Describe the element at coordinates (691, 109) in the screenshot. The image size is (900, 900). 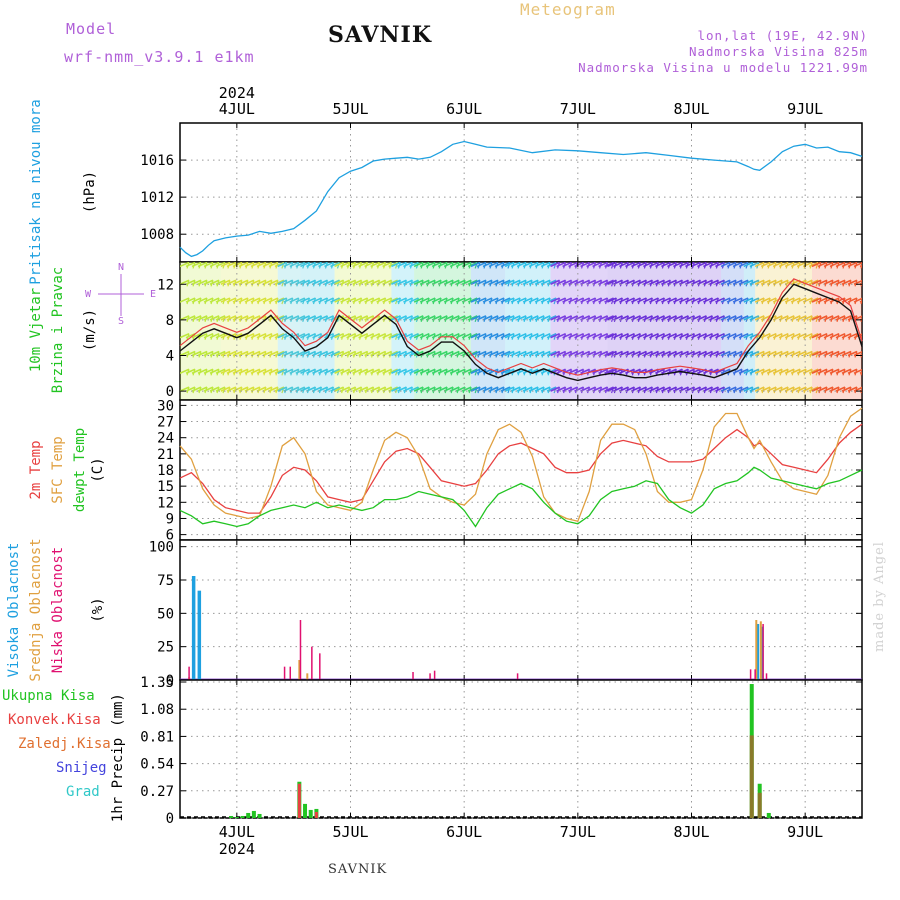
I see `x-tick-label-top: 8JUL` at that location.